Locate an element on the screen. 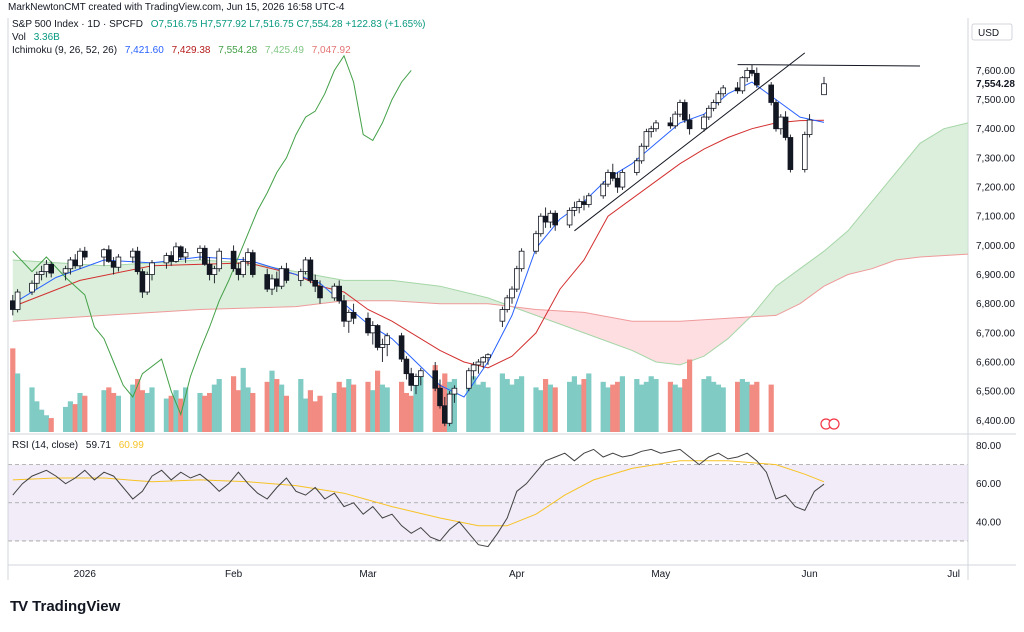 The height and width of the screenshot is (632, 1024). price-tick-label-11: 6,500.00 is located at coordinates (995, 392).